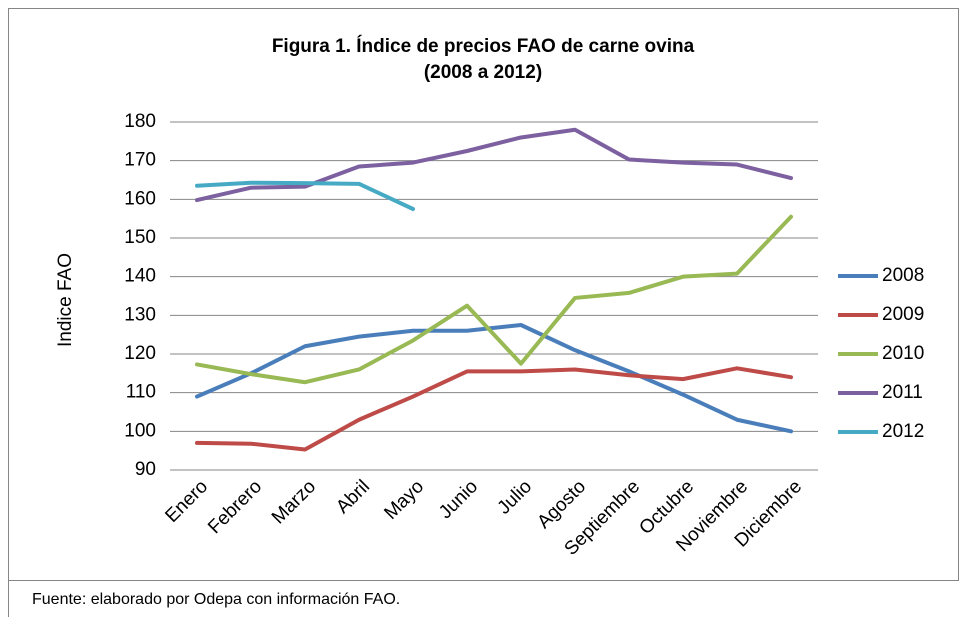  Describe the element at coordinates (903, 275) in the screenshot. I see `legend-label: 2008` at that location.